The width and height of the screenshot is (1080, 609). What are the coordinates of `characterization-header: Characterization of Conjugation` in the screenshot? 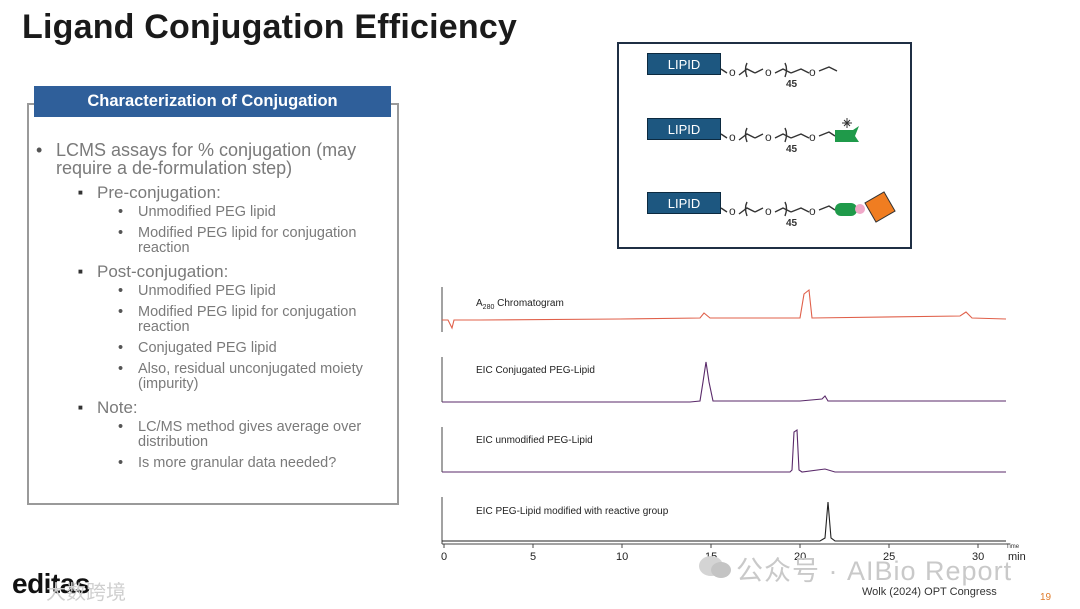 It's located at (212, 101).